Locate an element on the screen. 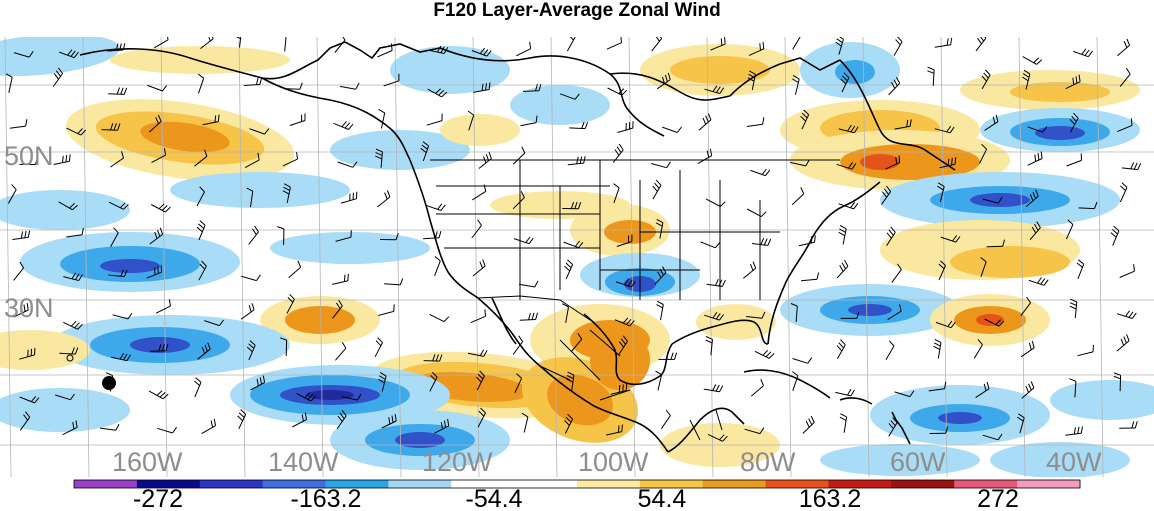 This screenshot has height=511, width=1154. map-title: F120 Layer-Average Zonal Wind is located at coordinates (577, 10).